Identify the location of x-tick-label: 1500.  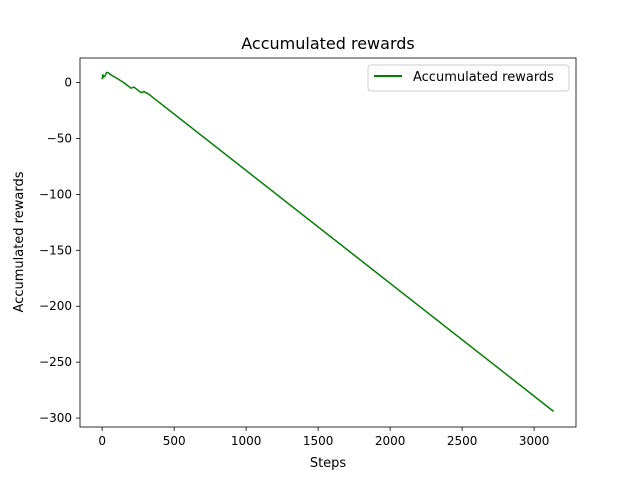
(318, 441).